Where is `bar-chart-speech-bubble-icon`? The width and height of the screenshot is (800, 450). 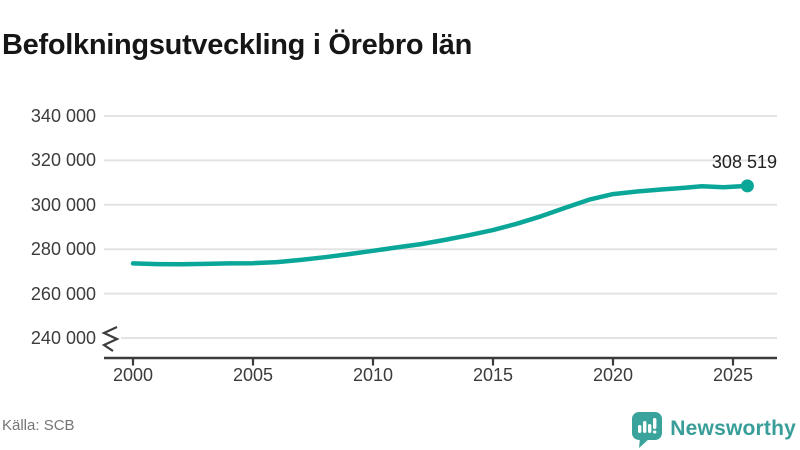 bar-chart-speech-bubble-icon is located at coordinates (647, 429).